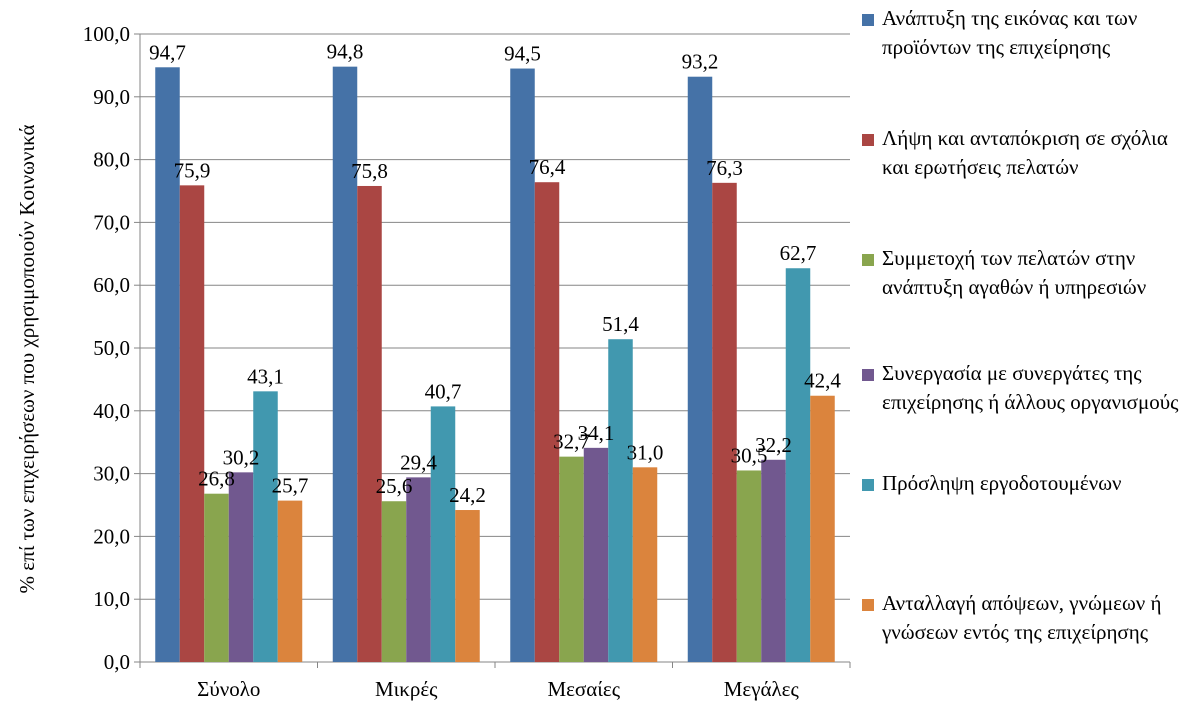  Describe the element at coordinates (111, 536) in the screenshot. I see `y-tick-label: 20,0` at that location.